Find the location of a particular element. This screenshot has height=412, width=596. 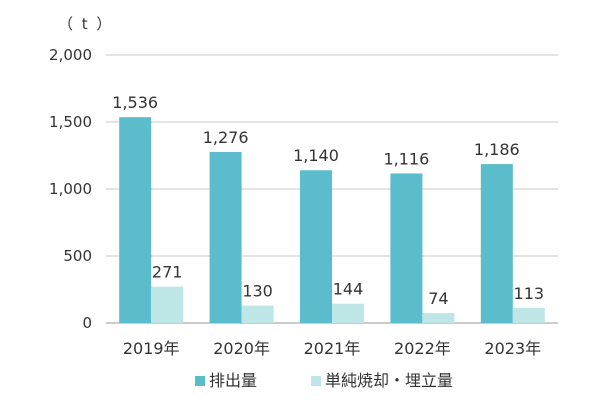

y-tick-label: 1,000 is located at coordinates (70, 189).